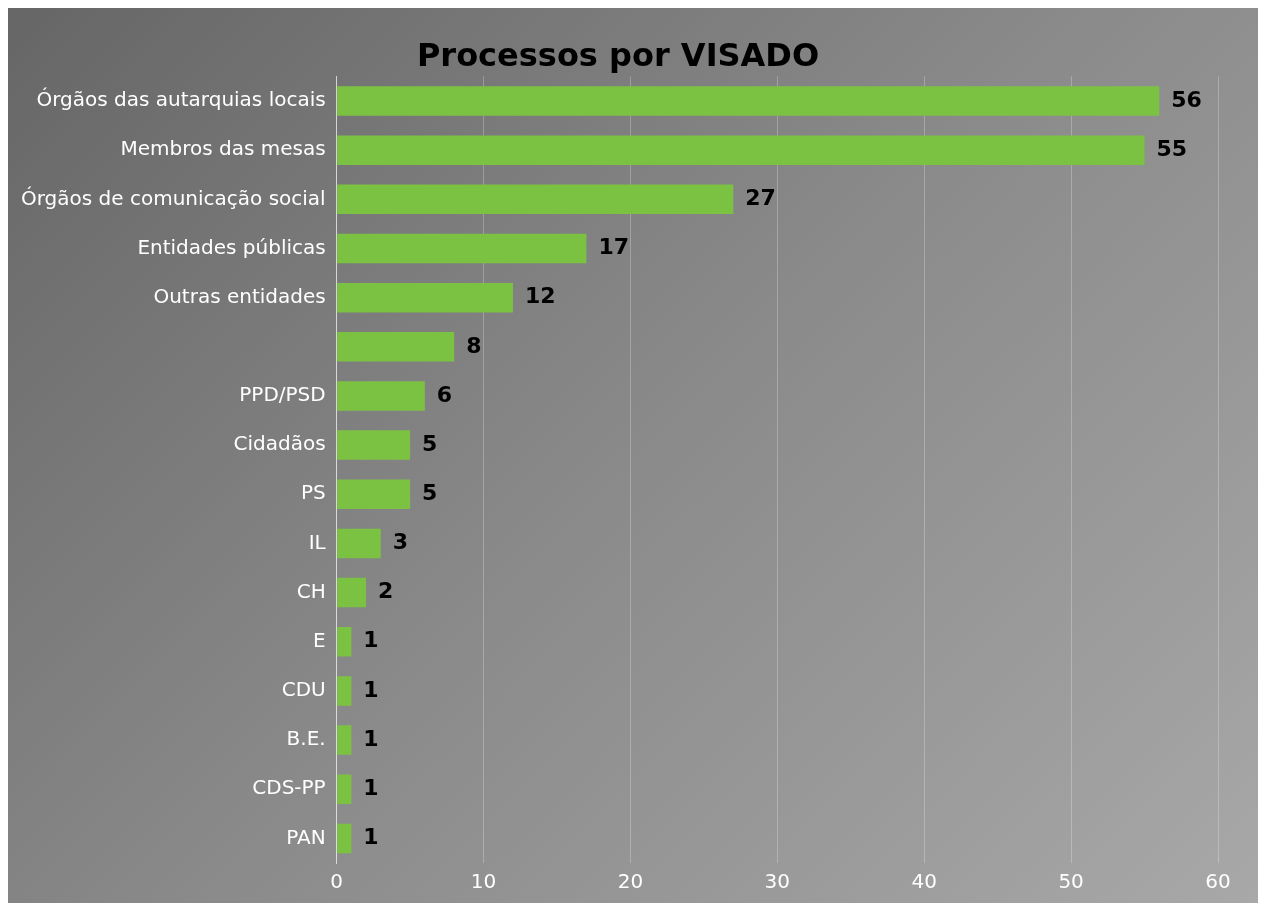 The width and height of the screenshot is (1269, 917). What do you see at coordinates (313, 492) in the screenshot?
I see `y-tick-label: PS` at bounding box center [313, 492].